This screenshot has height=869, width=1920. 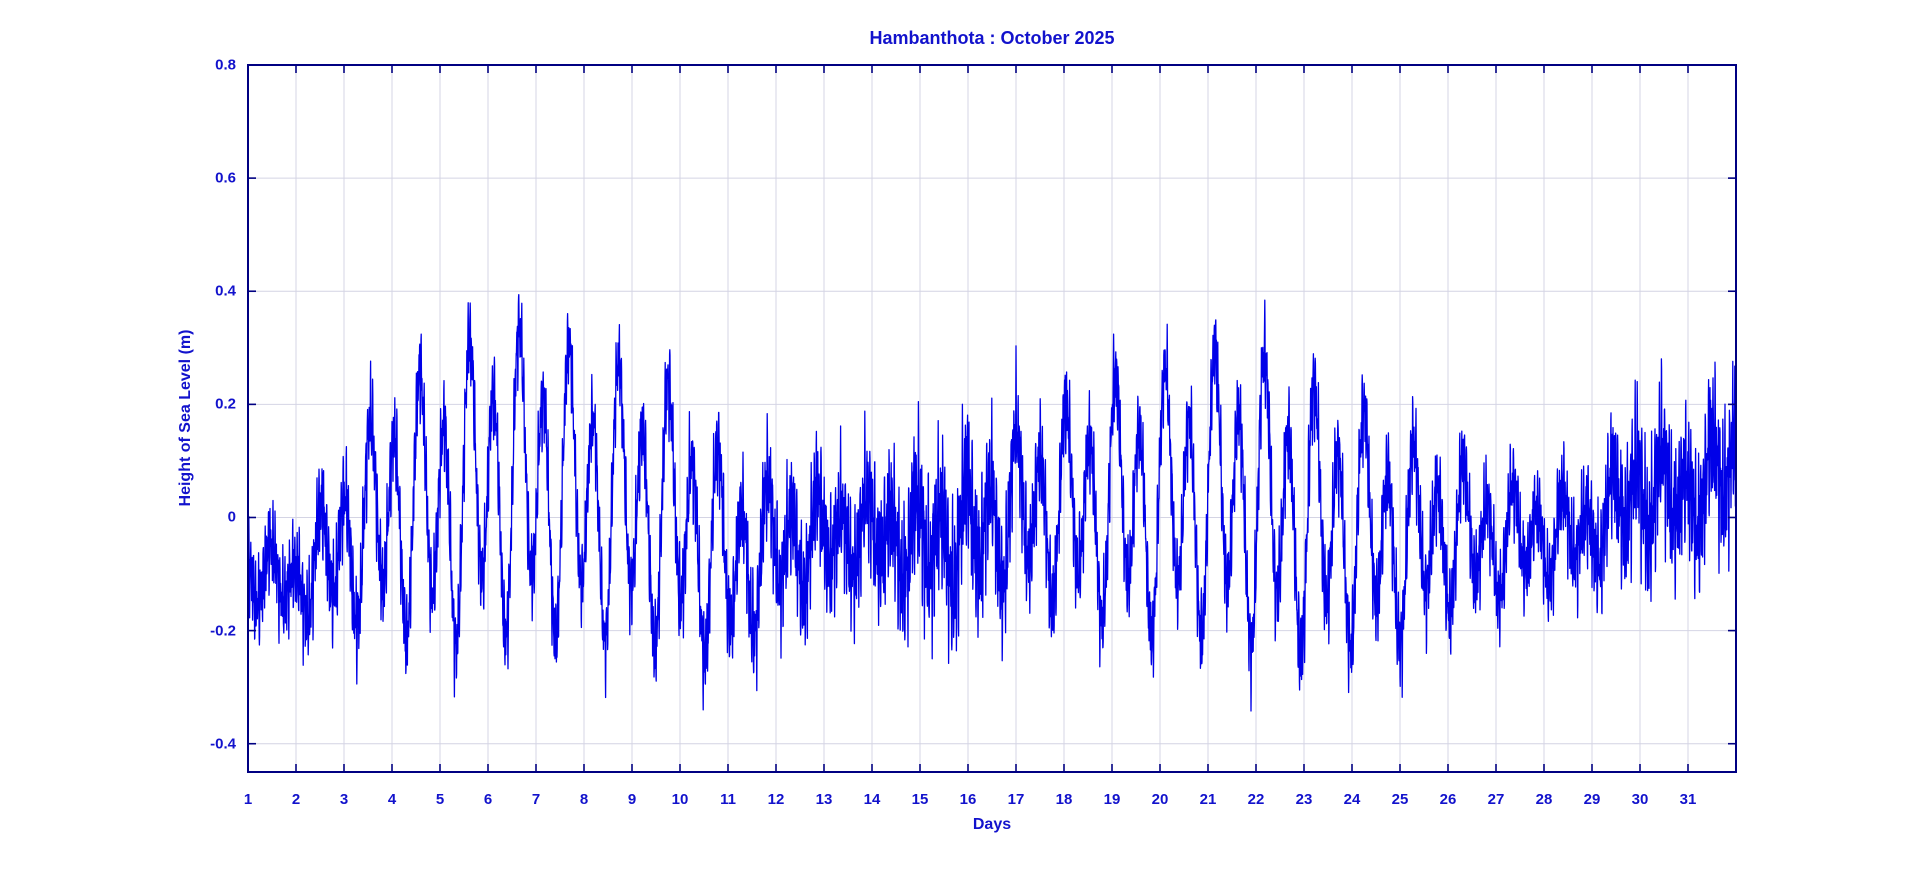 What do you see at coordinates (632, 799) in the screenshot?
I see `x-tick-label: 9` at bounding box center [632, 799].